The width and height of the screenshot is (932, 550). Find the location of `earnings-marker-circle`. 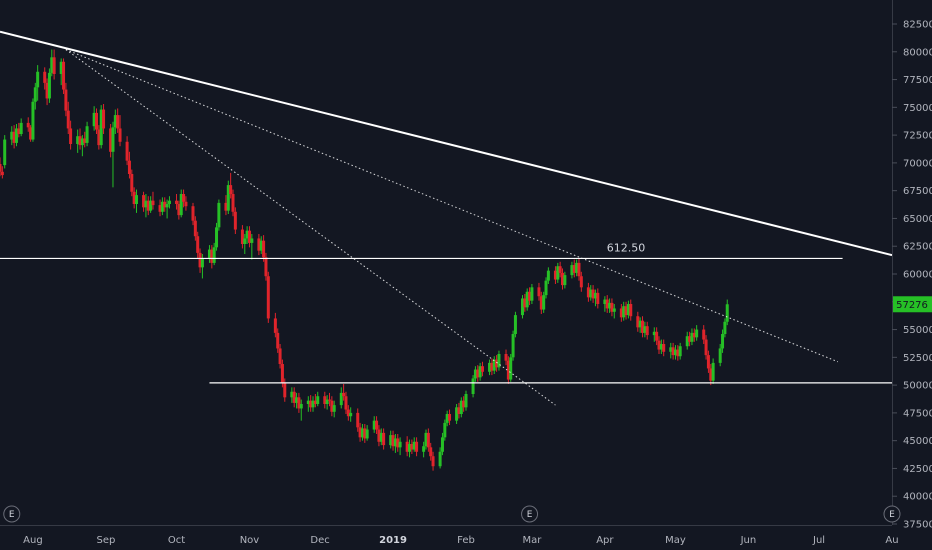

earnings-marker-circle is located at coordinates (12, 514).